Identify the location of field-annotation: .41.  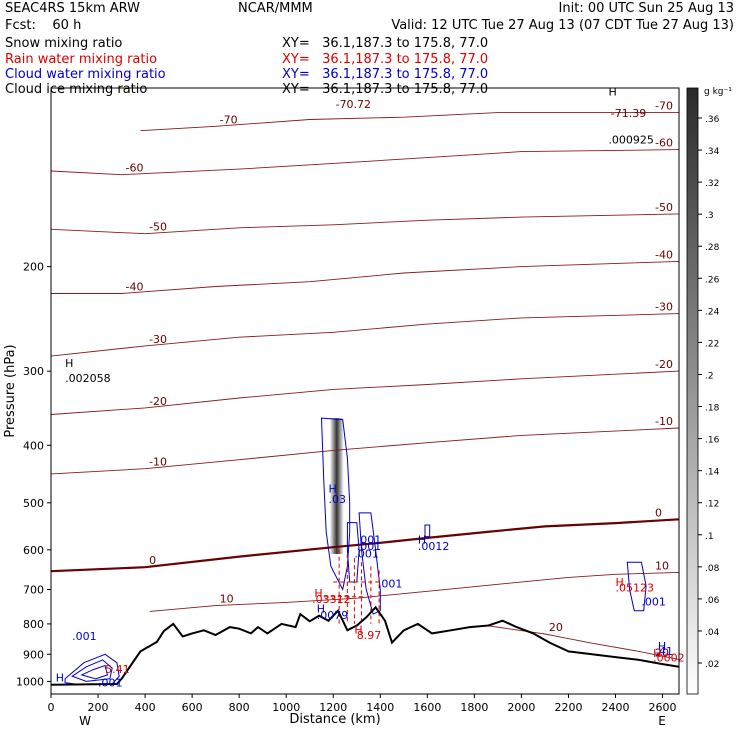
(664, 651).